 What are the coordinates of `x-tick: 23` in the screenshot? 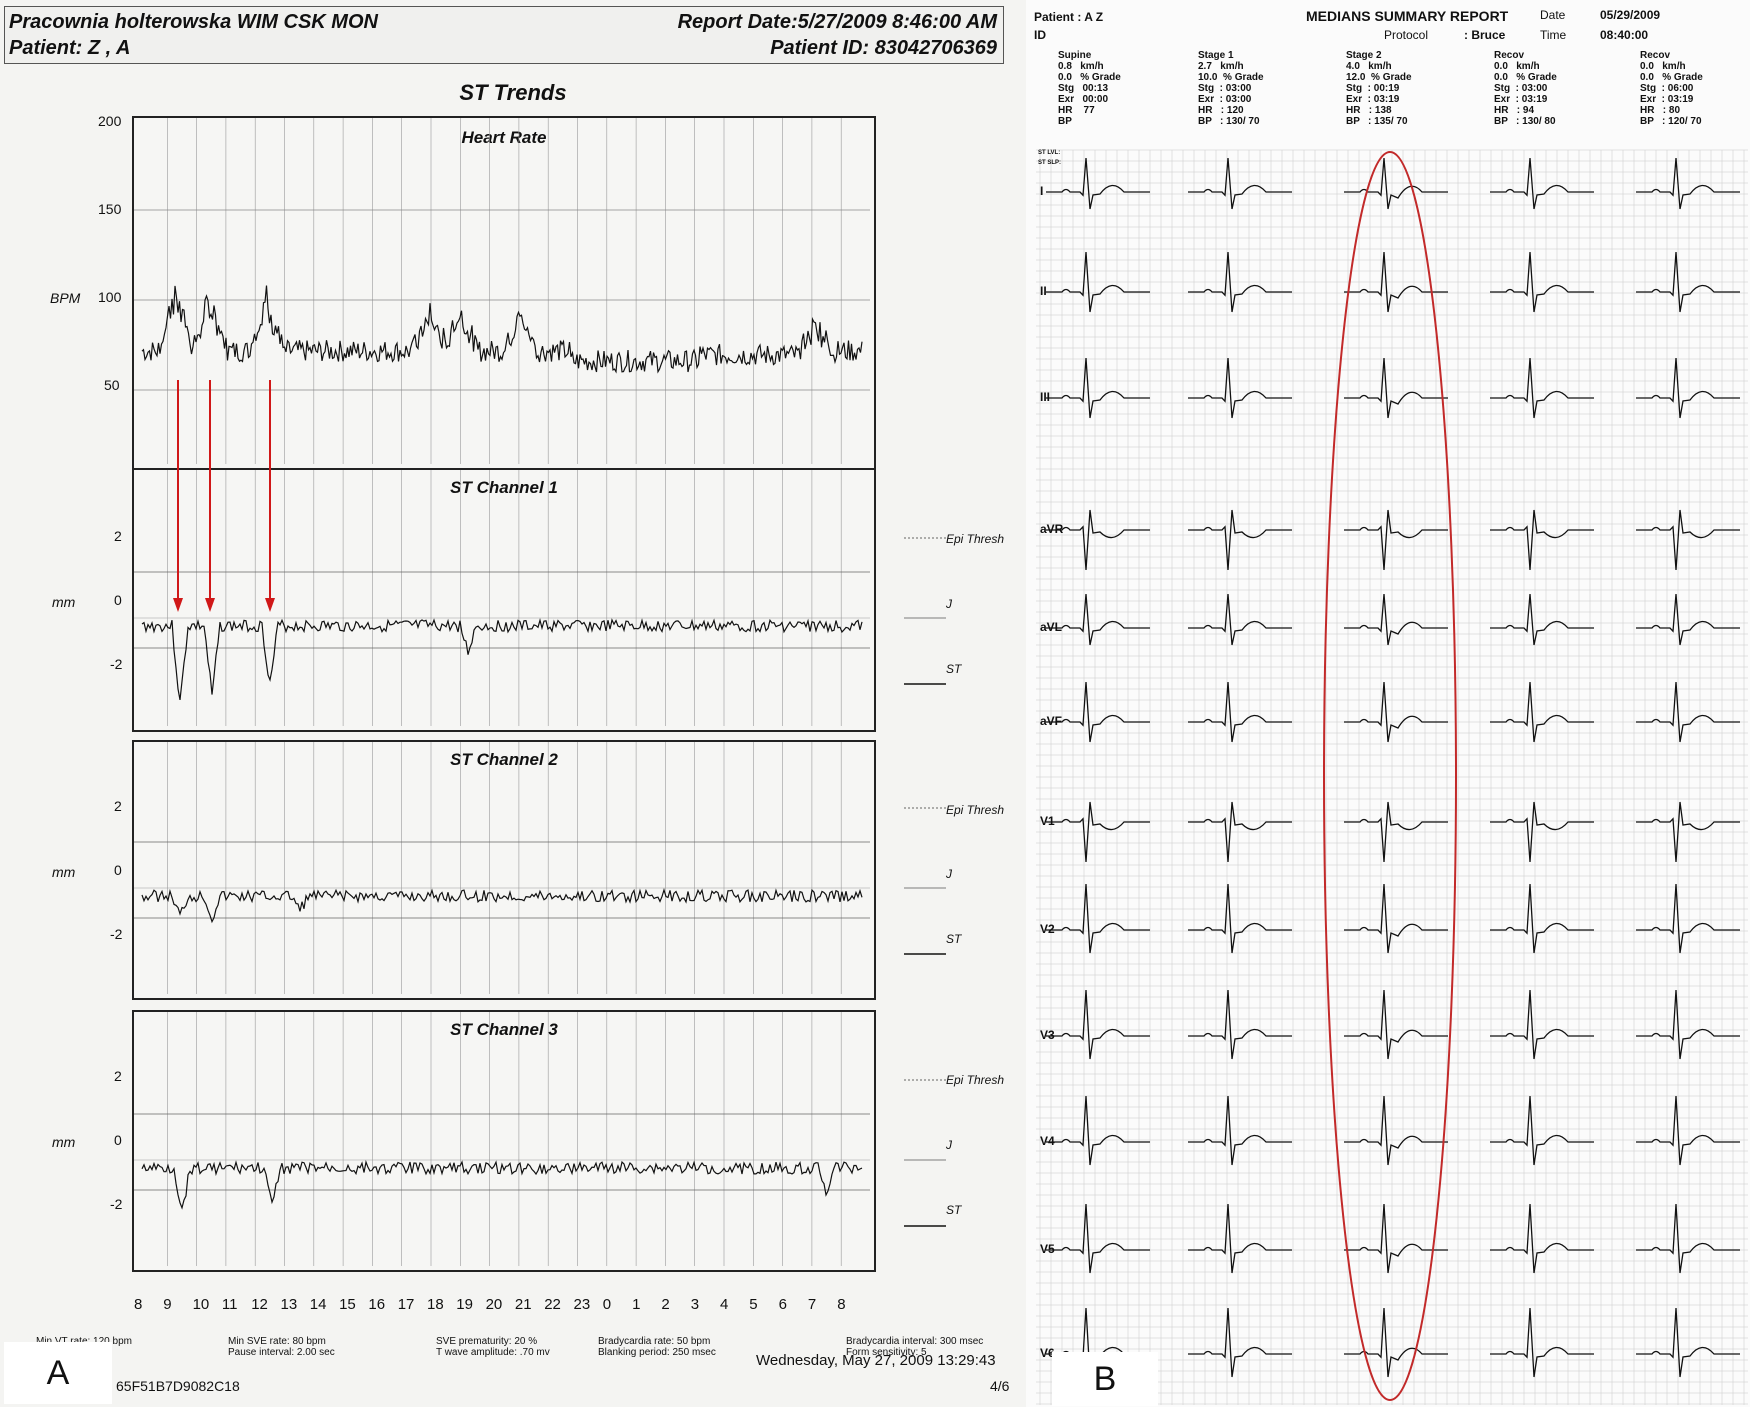 It's located at (582, 1304).